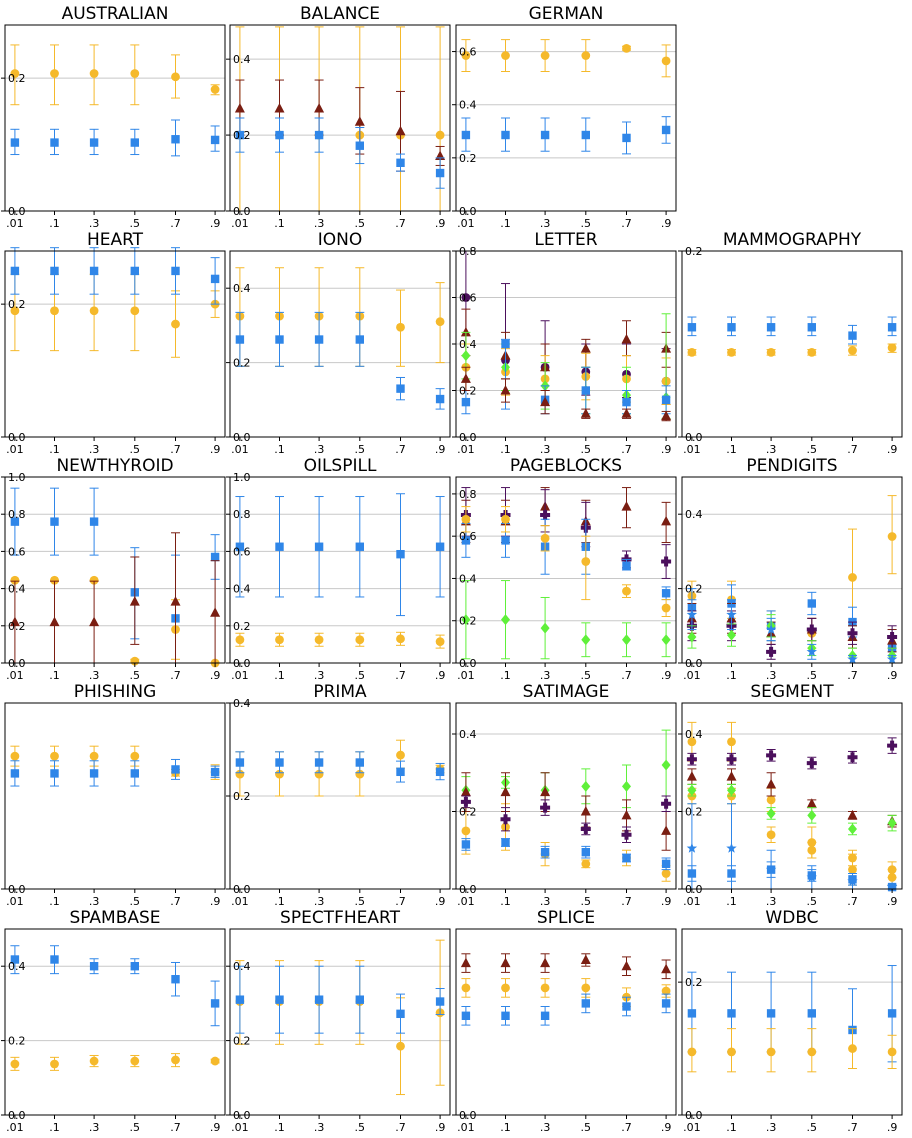 The image size is (912, 1138). Describe the element at coordinates (17, 477) in the screenshot. I see `y-tick-label: 1.0` at that location.